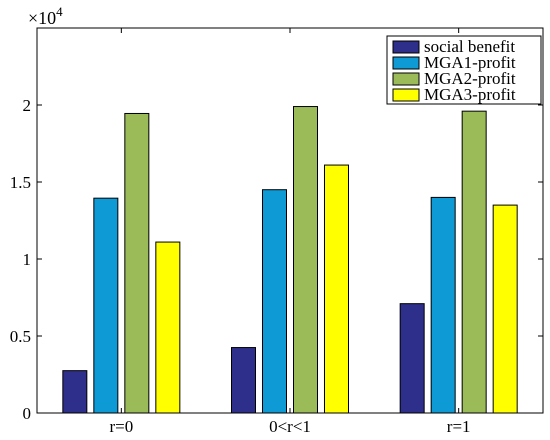 The image size is (550, 440). I want to click on y-tick-label: 1, so click(27, 259).